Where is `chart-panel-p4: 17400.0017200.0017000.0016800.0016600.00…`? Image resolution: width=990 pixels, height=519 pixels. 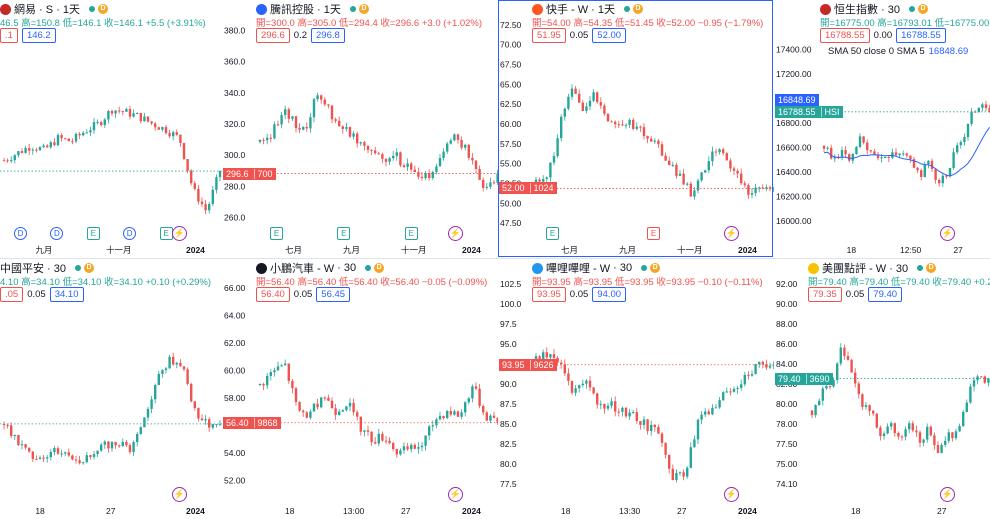
chart-panel-p4: 17400.0017200.0017000.0016800.0016600.00… is located at coordinates (882, 129).